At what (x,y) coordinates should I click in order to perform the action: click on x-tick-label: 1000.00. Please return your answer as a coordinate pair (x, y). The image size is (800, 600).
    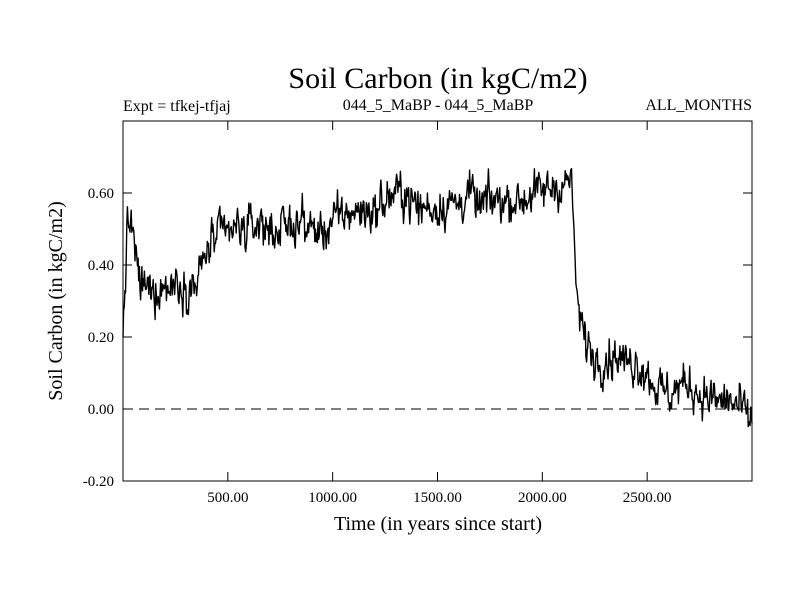
    Looking at the image, I should click on (332, 498).